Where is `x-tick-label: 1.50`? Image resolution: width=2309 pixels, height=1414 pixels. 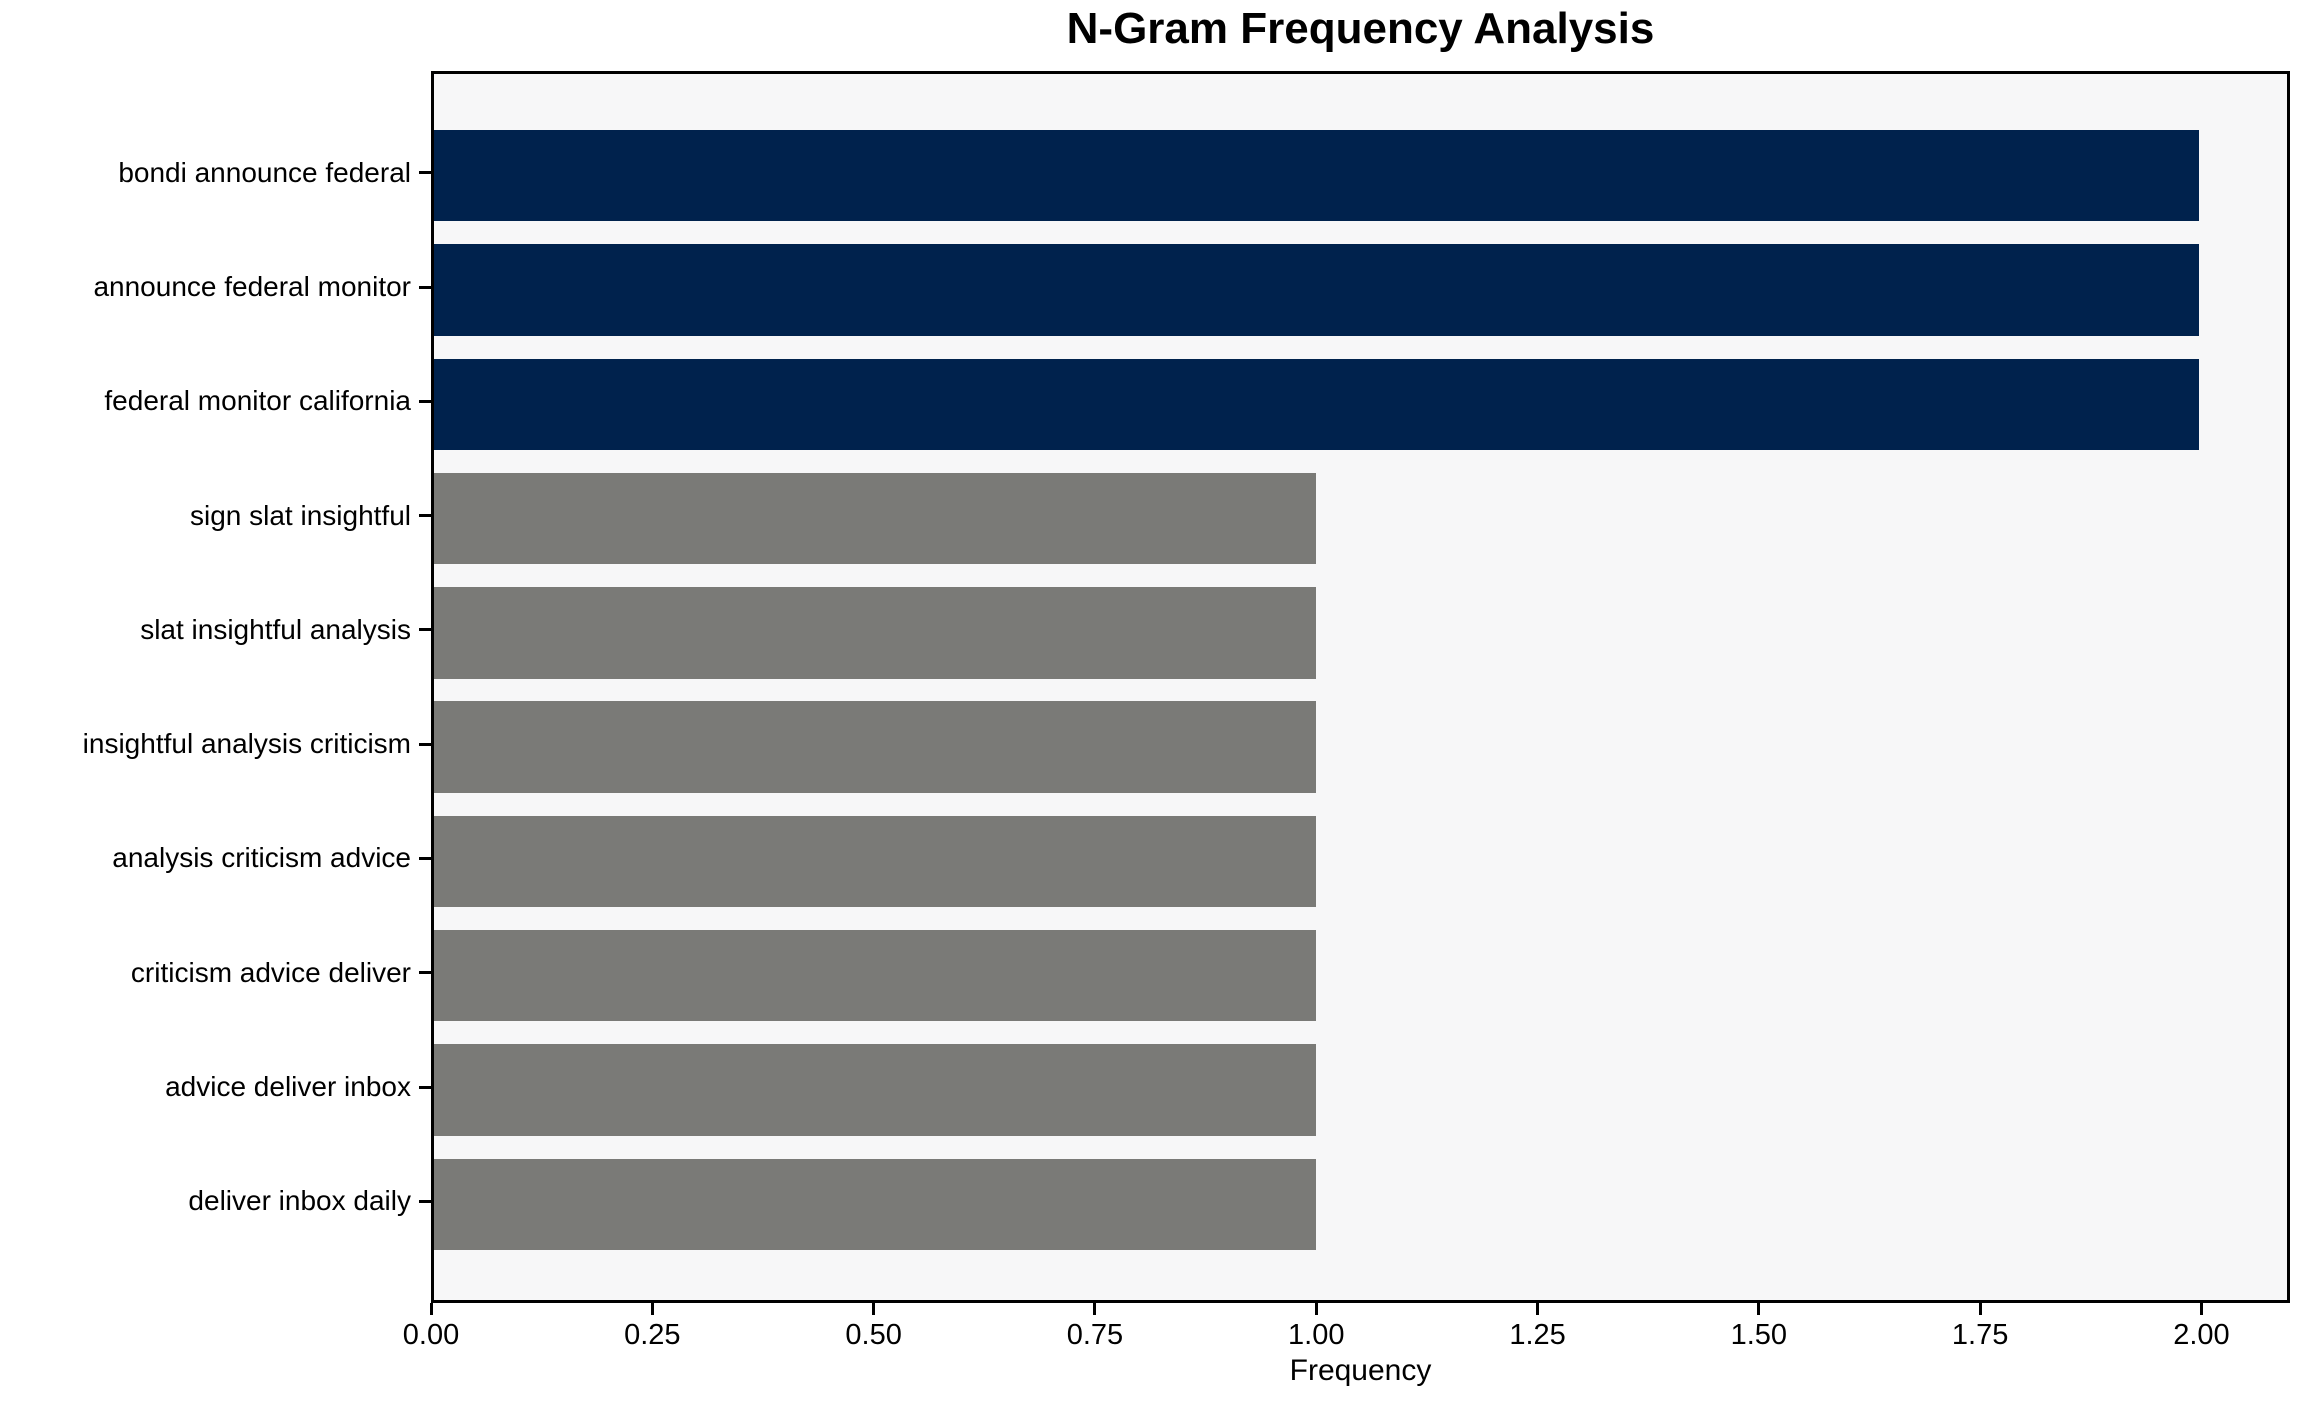 x-tick-label: 1.50 is located at coordinates (1759, 1335).